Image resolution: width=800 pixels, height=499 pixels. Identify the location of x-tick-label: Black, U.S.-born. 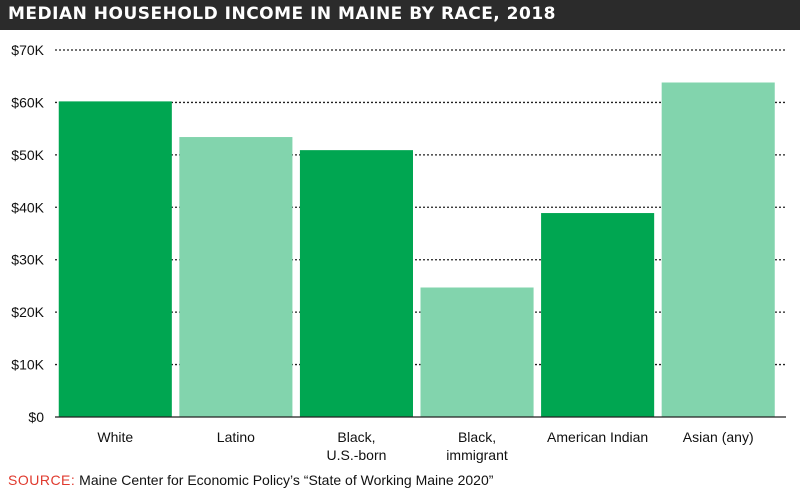
(356, 446).